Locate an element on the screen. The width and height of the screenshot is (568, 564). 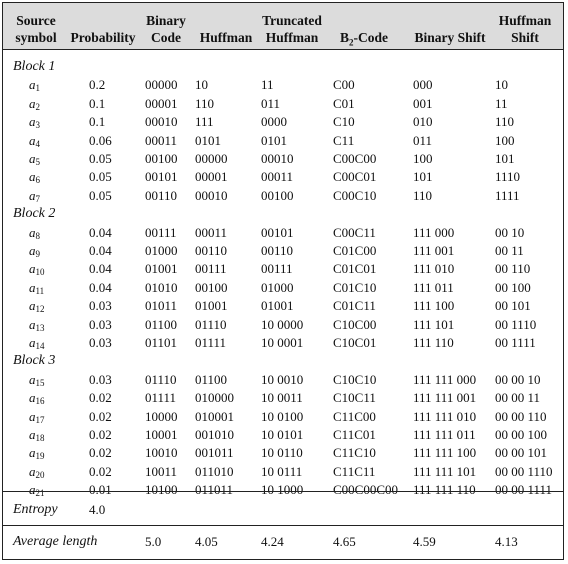
cell-source-symbol: a2 is located at coordinates (34, 105).